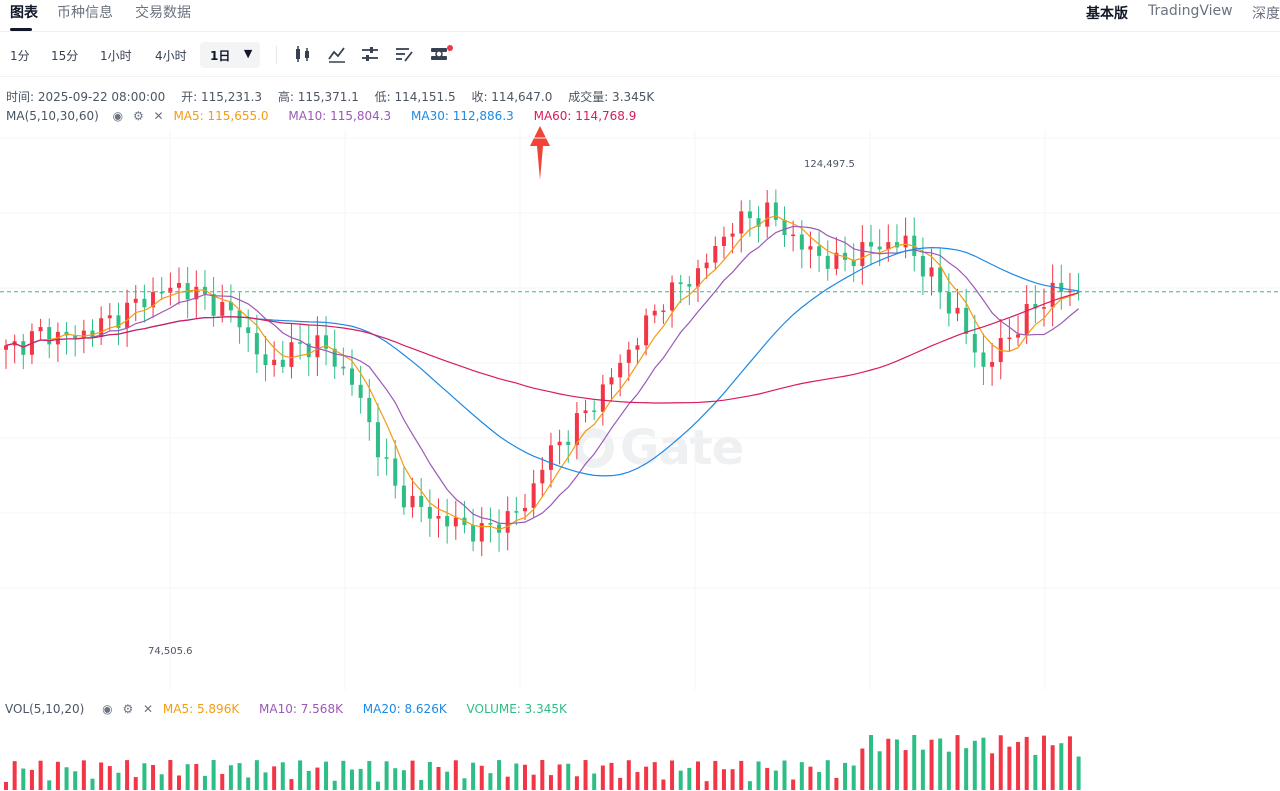 Image resolution: width=1280 pixels, height=791 pixels. Describe the element at coordinates (303, 54) in the screenshot. I see `candle-type-icon` at that location.